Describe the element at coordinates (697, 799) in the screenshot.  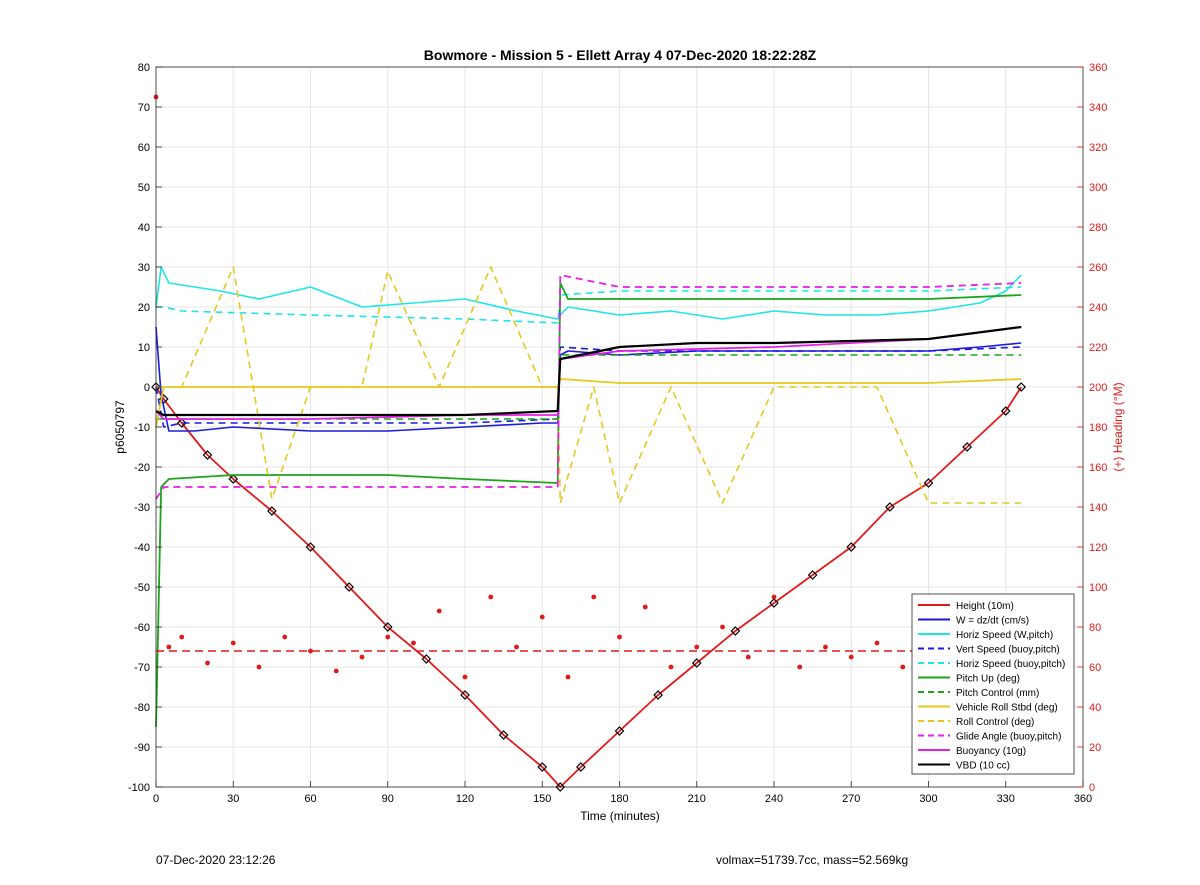
I see `x-tick-label: 210` at that location.